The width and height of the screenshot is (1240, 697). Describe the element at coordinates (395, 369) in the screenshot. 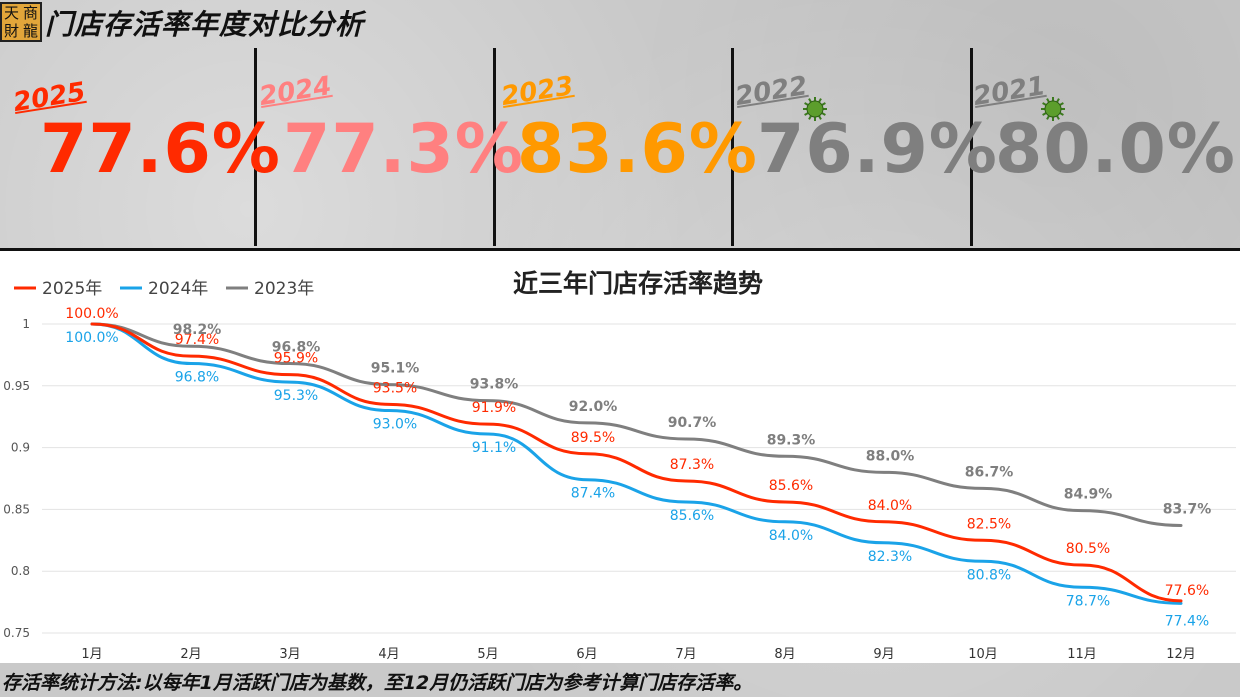

I see `data-label: 95.1%` at that location.